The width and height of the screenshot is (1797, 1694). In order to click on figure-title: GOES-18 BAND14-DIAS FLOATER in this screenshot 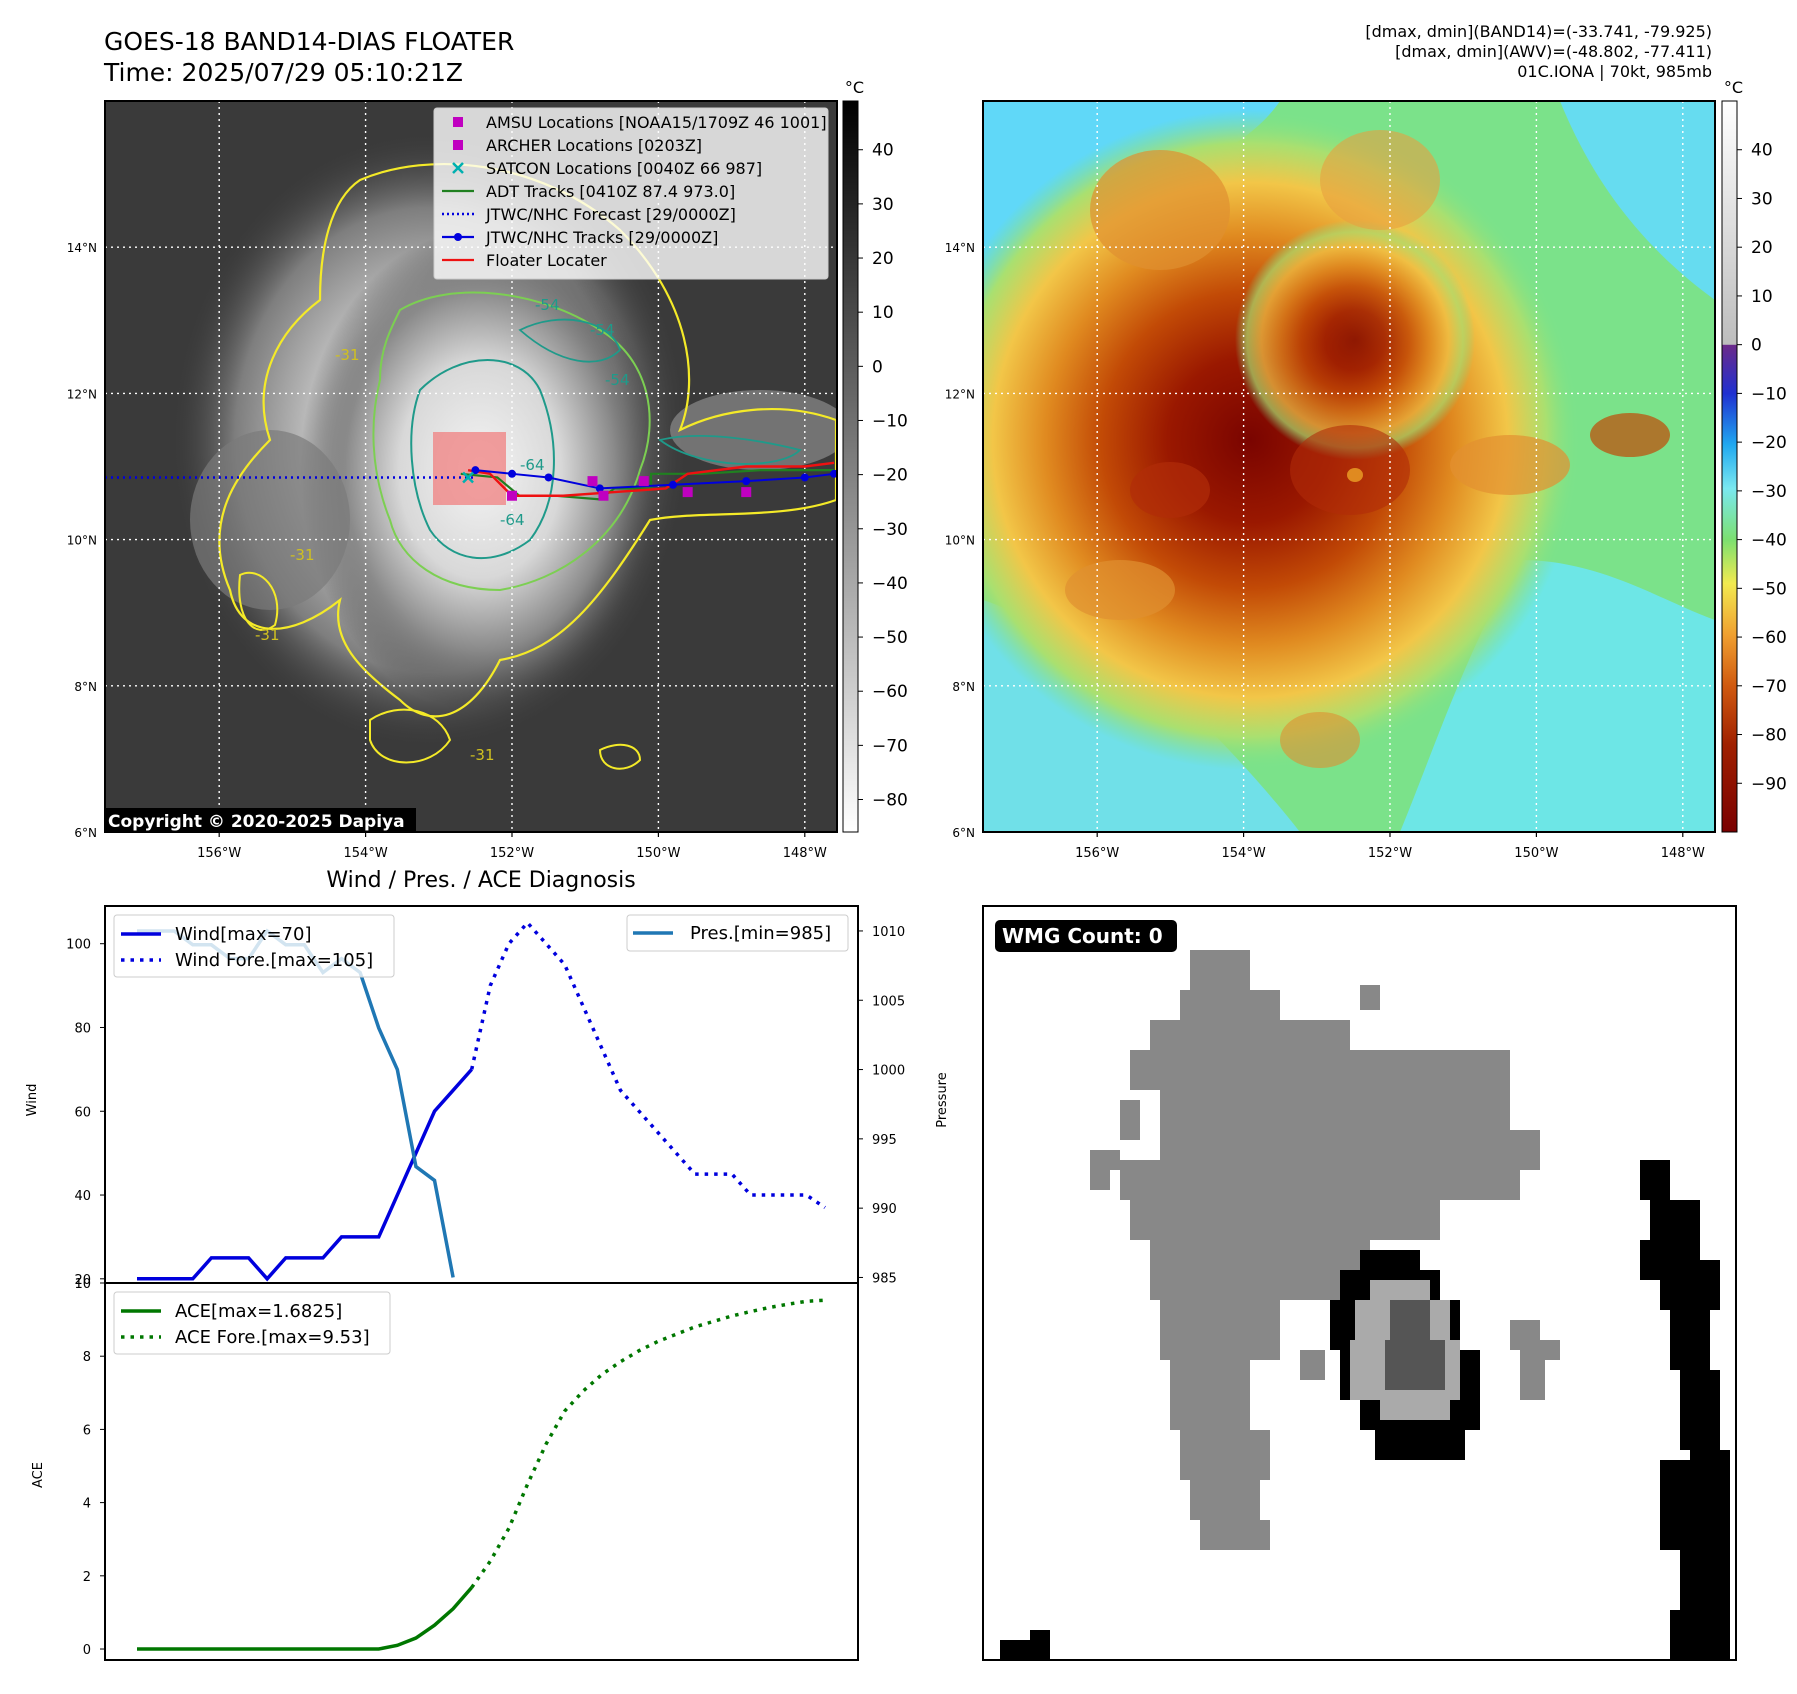, I will do `click(309, 41)`.